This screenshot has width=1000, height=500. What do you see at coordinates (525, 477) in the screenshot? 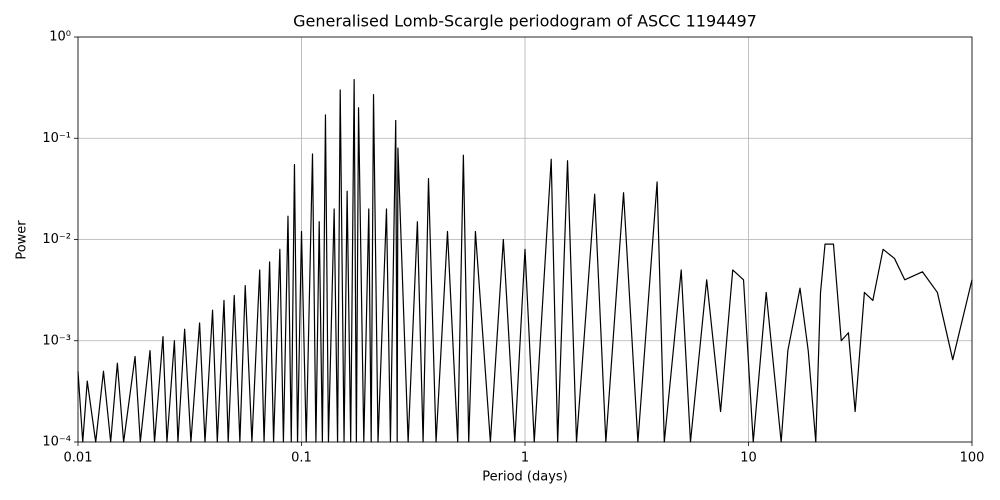
I see `x-axis-label: Period (days)` at bounding box center [525, 477].